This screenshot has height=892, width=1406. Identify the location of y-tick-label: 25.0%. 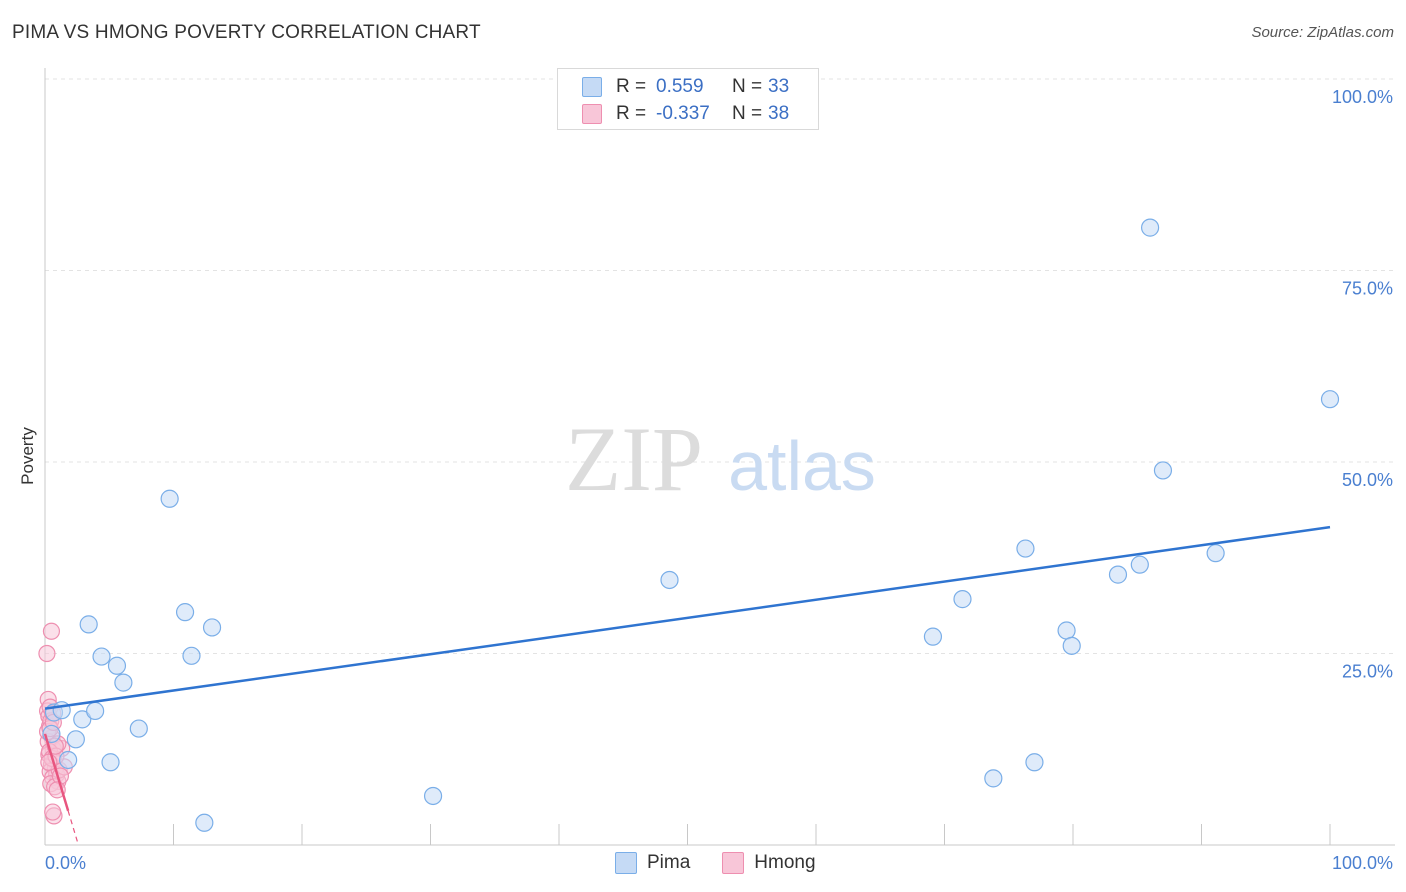
(1367, 672).